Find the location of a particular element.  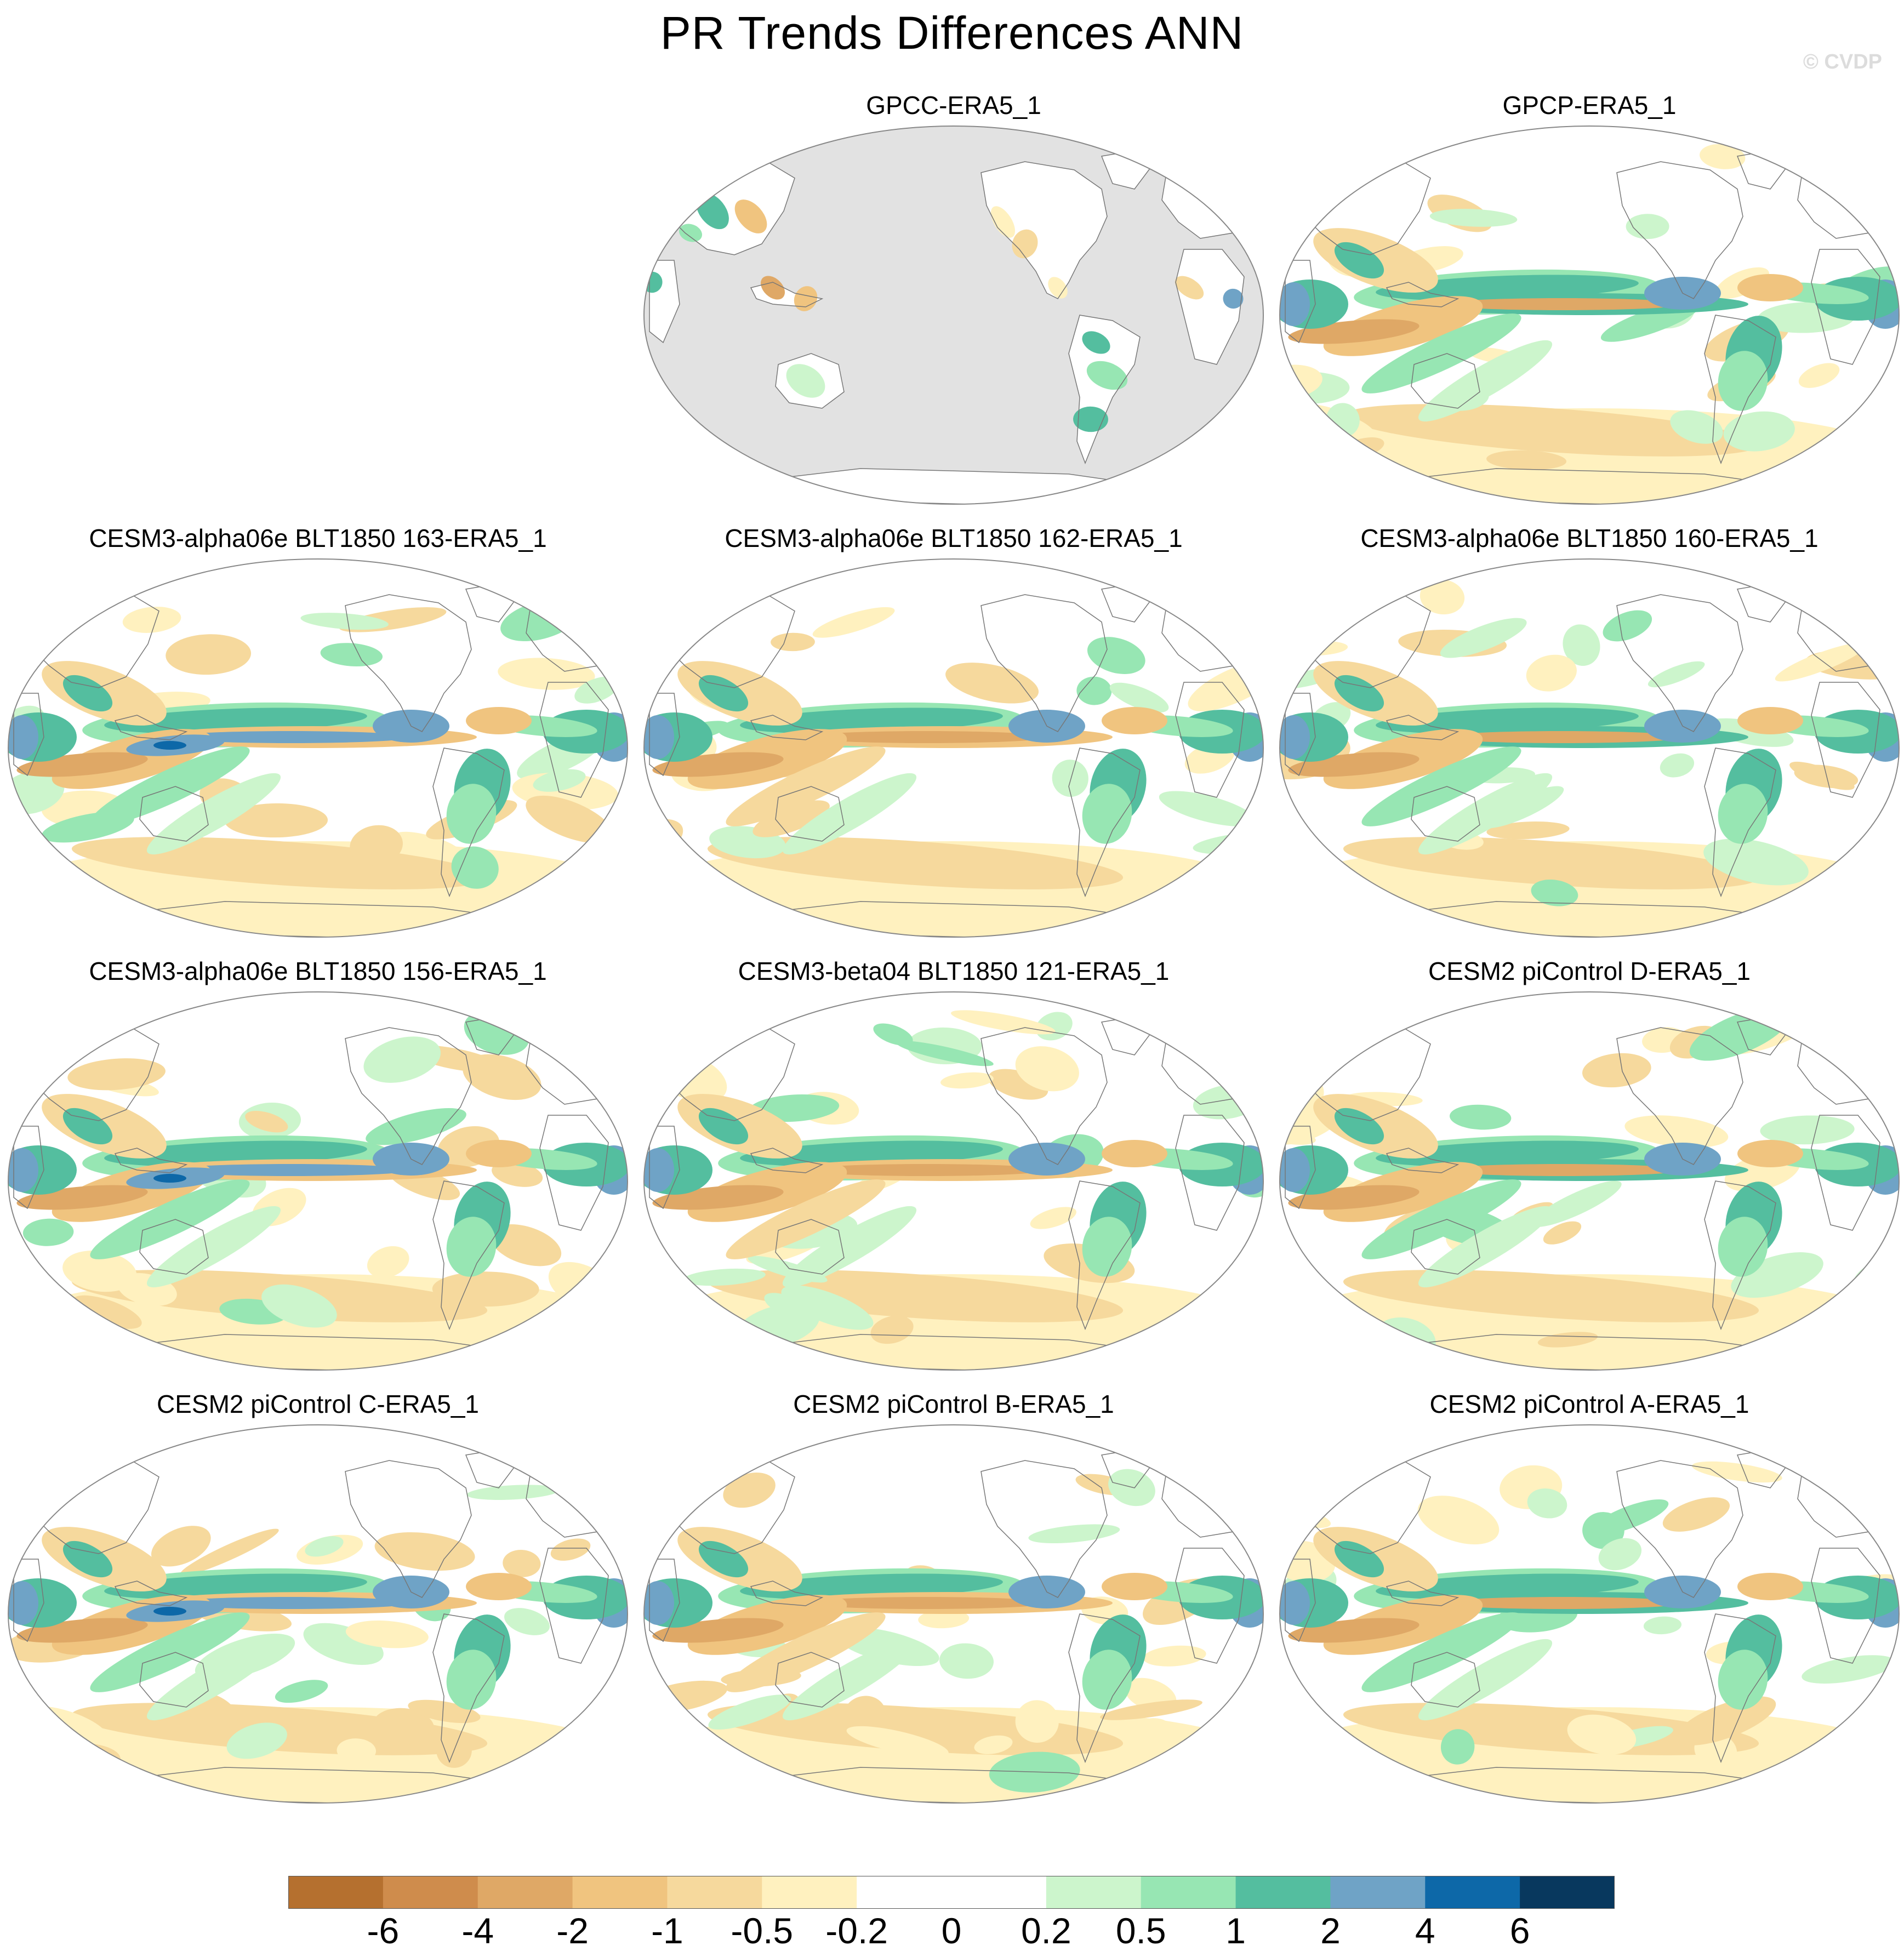

colorbar-tick-label: -0.2 is located at coordinates (856, 1931).